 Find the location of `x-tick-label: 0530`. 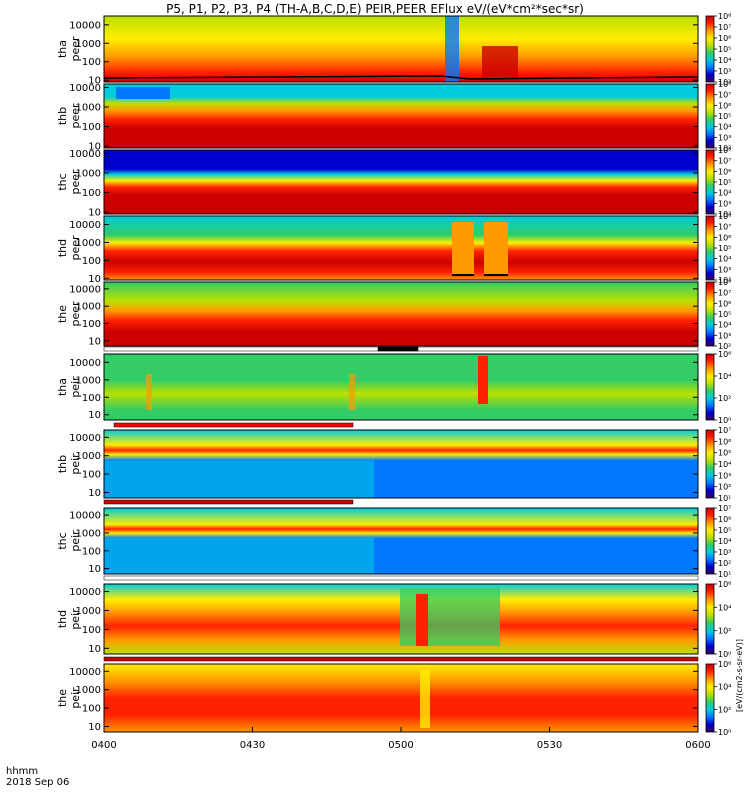

x-tick-label: 0530 is located at coordinates (549, 745).